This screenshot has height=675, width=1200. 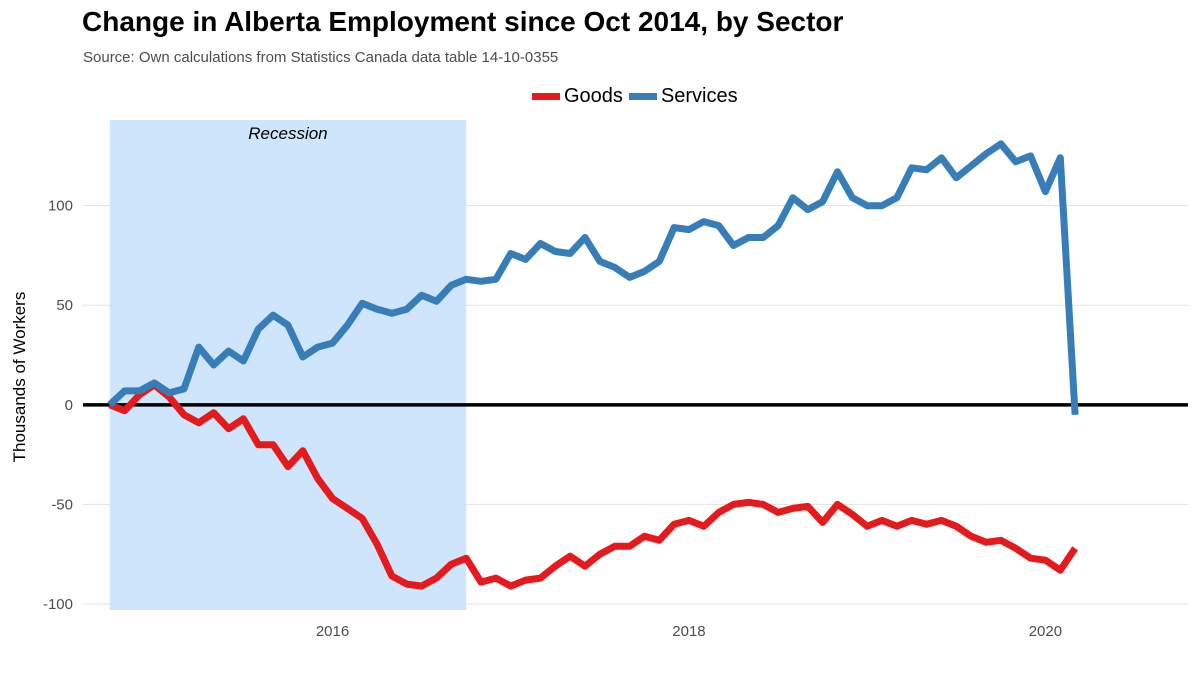 I want to click on x-tick-label: 2016, so click(x=332, y=631).